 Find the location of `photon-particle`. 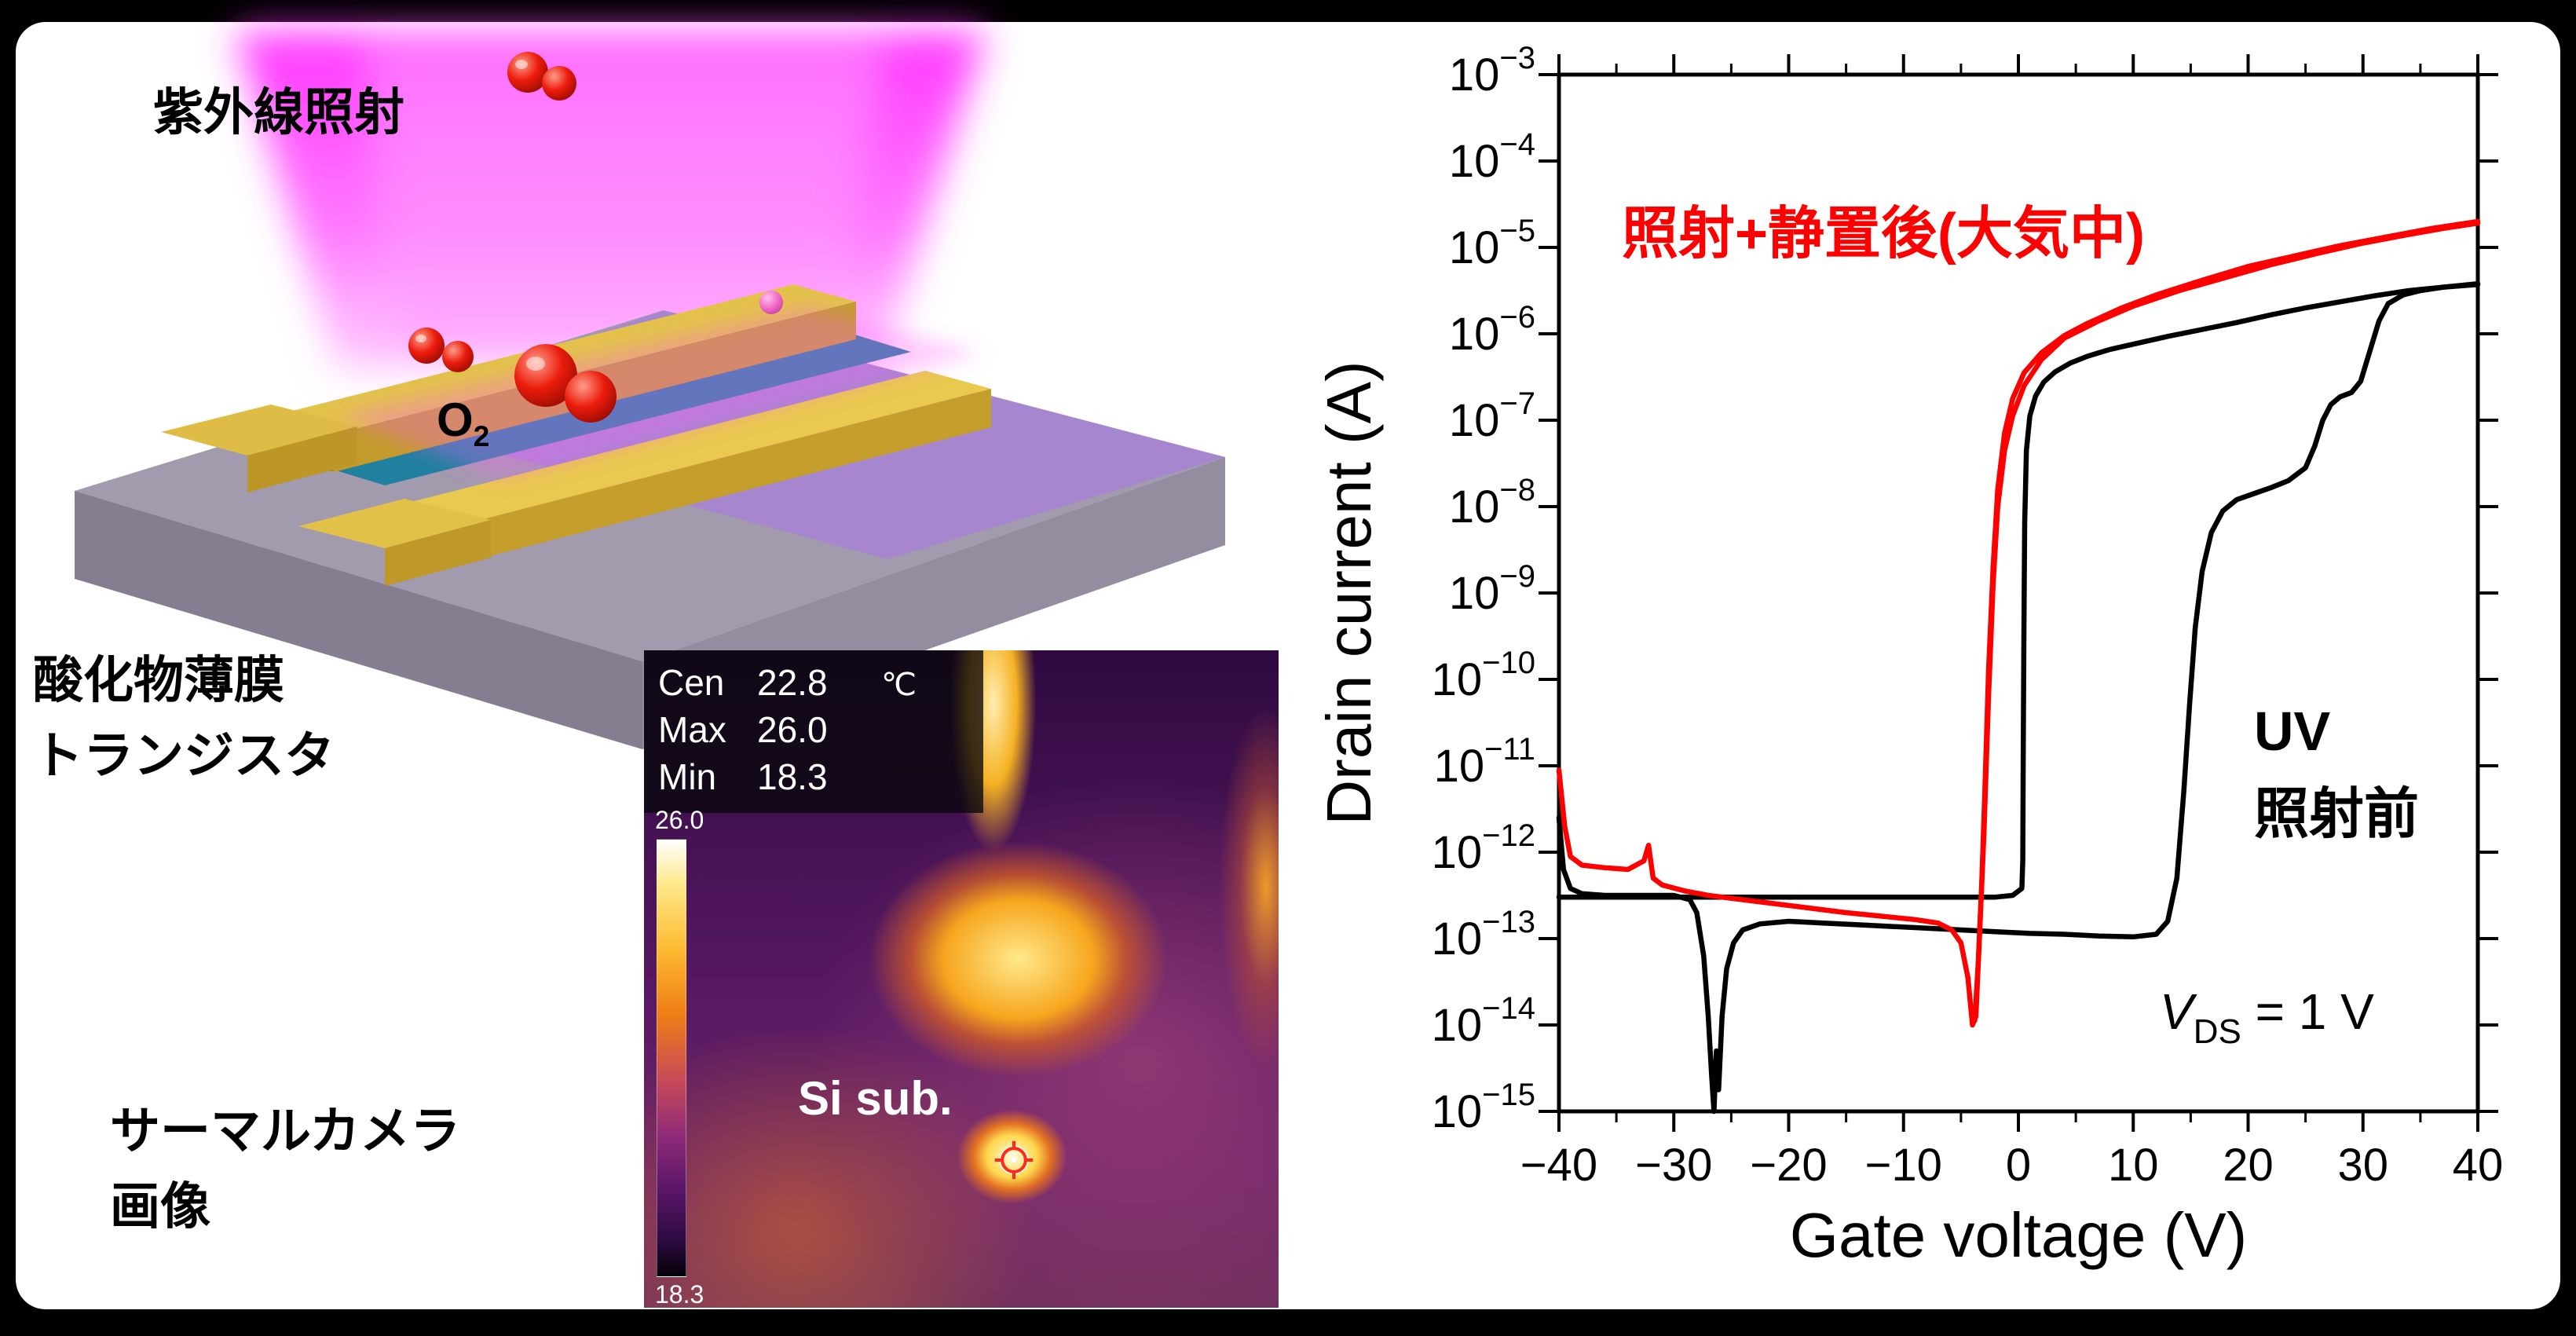

photon-particle is located at coordinates (771, 302).